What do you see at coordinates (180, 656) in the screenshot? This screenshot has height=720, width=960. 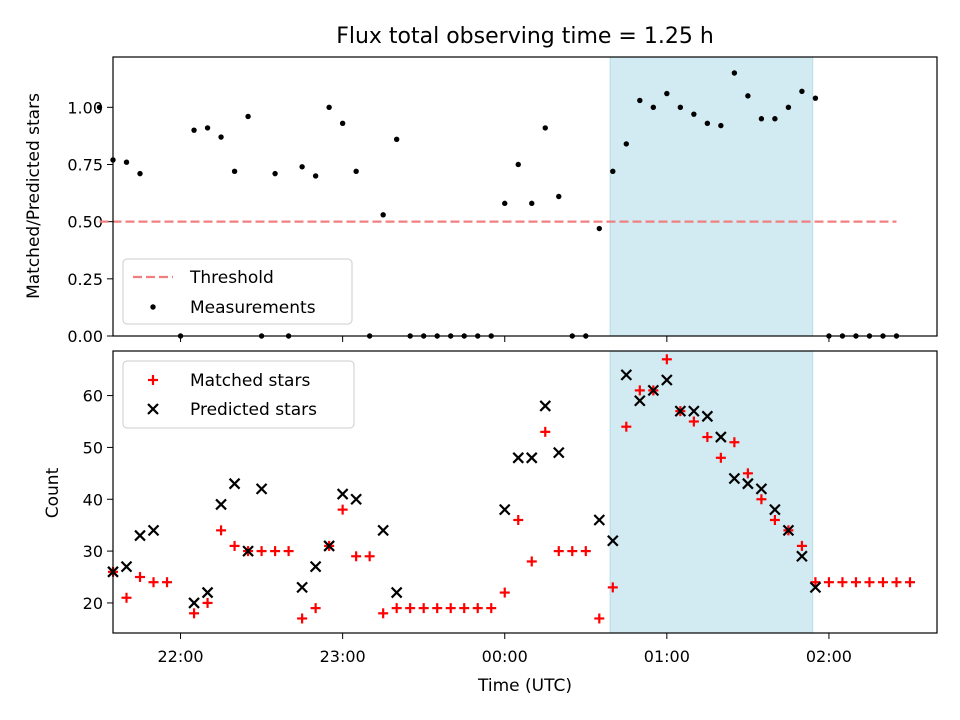 I see `x-tick-label: 22:00` at bounding box center [180, 656].